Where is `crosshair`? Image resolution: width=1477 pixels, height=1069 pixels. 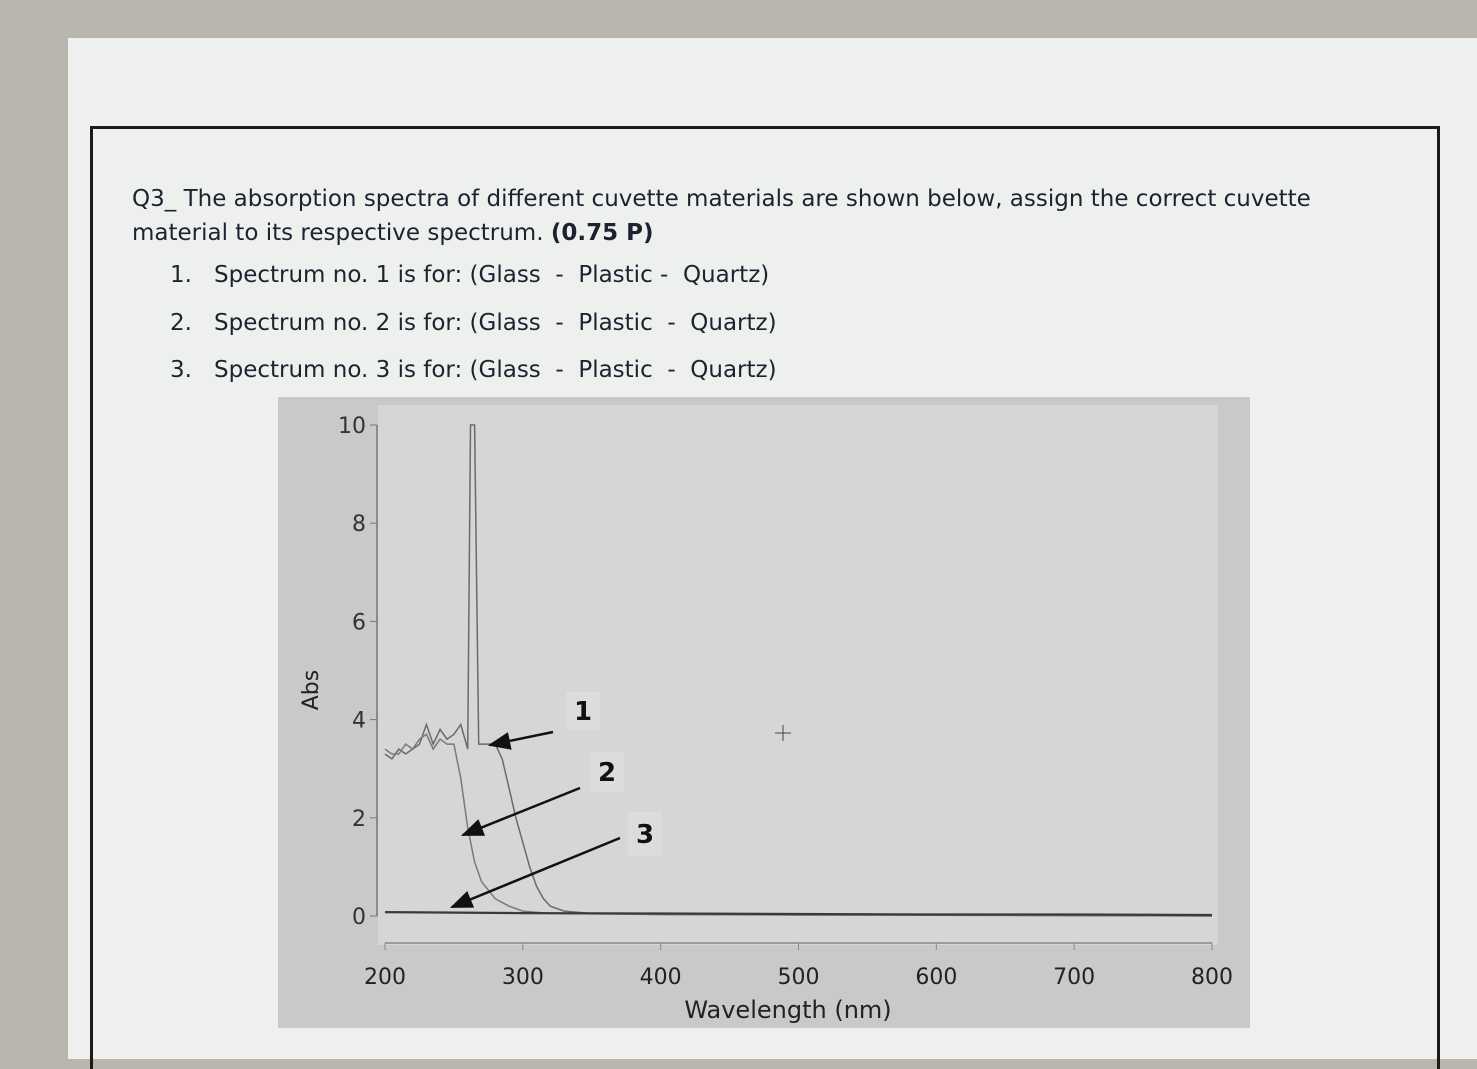 crosshair is located at coordinates (783, 733).